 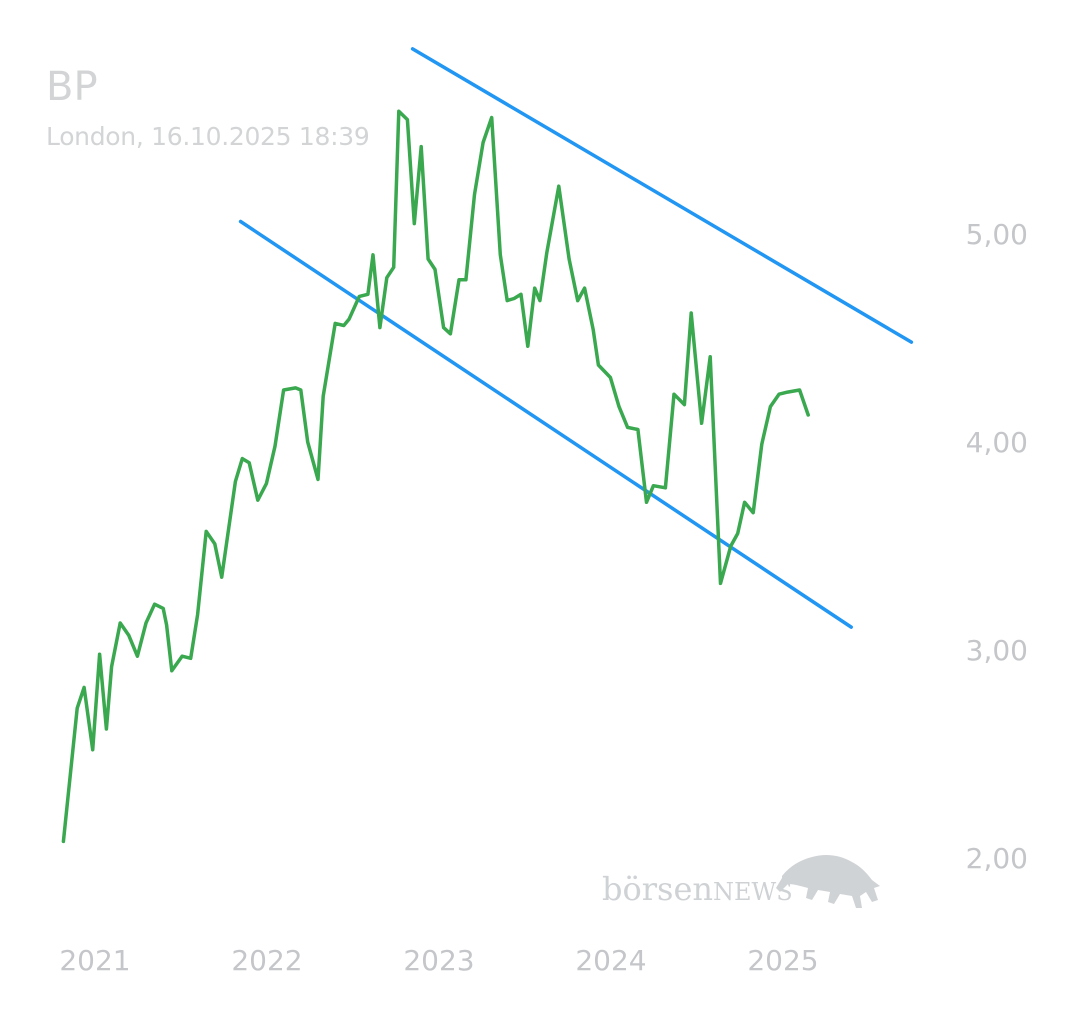 I want to click on y-tick-label: 2,00, so click(x=997, y=858).